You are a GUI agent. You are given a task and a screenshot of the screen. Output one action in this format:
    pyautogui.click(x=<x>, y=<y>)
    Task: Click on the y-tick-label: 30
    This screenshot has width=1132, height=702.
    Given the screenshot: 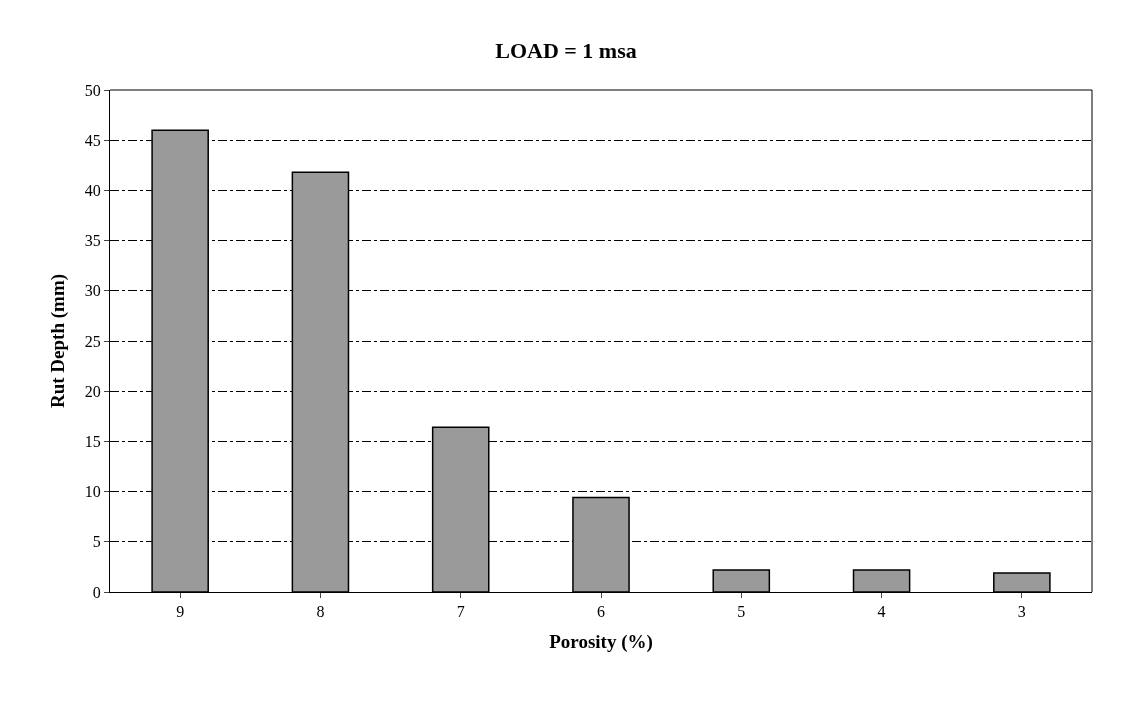 What is the action you would take?
    pyautogui.click(x=92, y=291)
    